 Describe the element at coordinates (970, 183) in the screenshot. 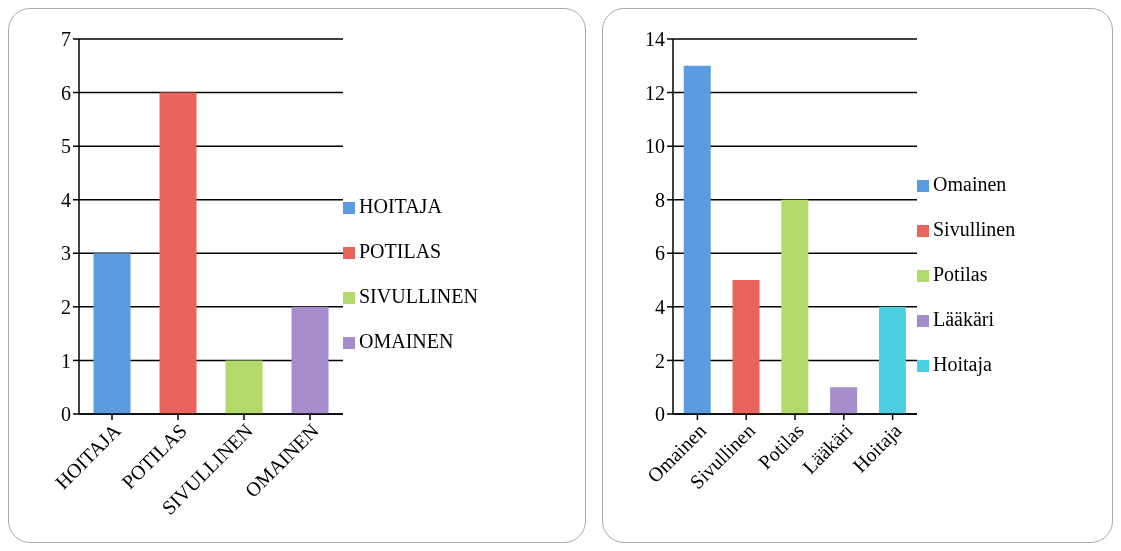

I see `legend-label: Omainen` at that location.